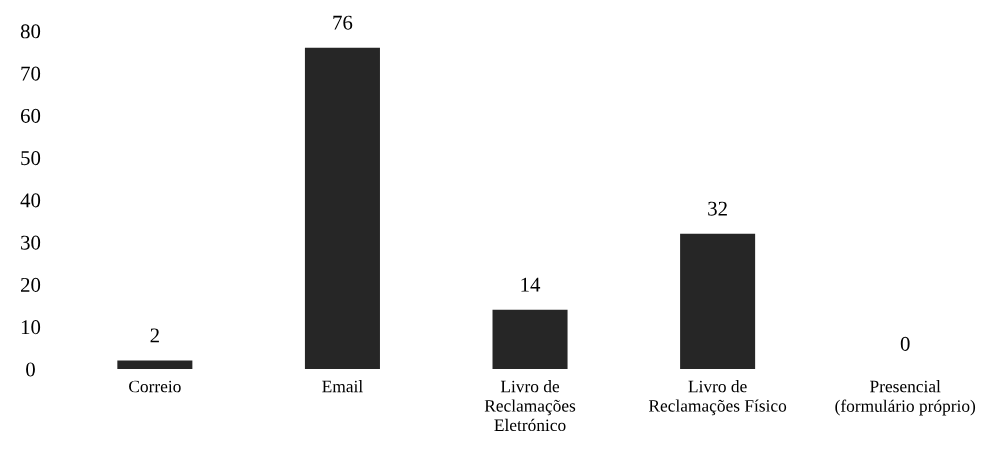 Image resolution: width=1001 pixels, height=455 pixels. Describe the element at coordinates (31, 242) in the screenshot. I see `y-tick-label: 30` at that location.